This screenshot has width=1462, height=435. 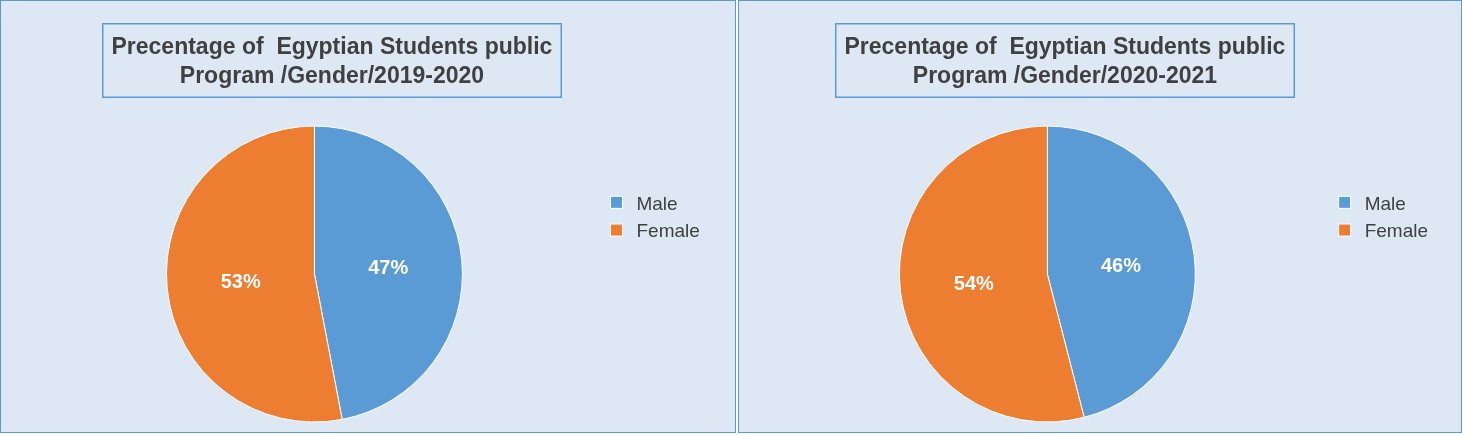 I want to click on data-label: 53%, so click(x=240, y=281).